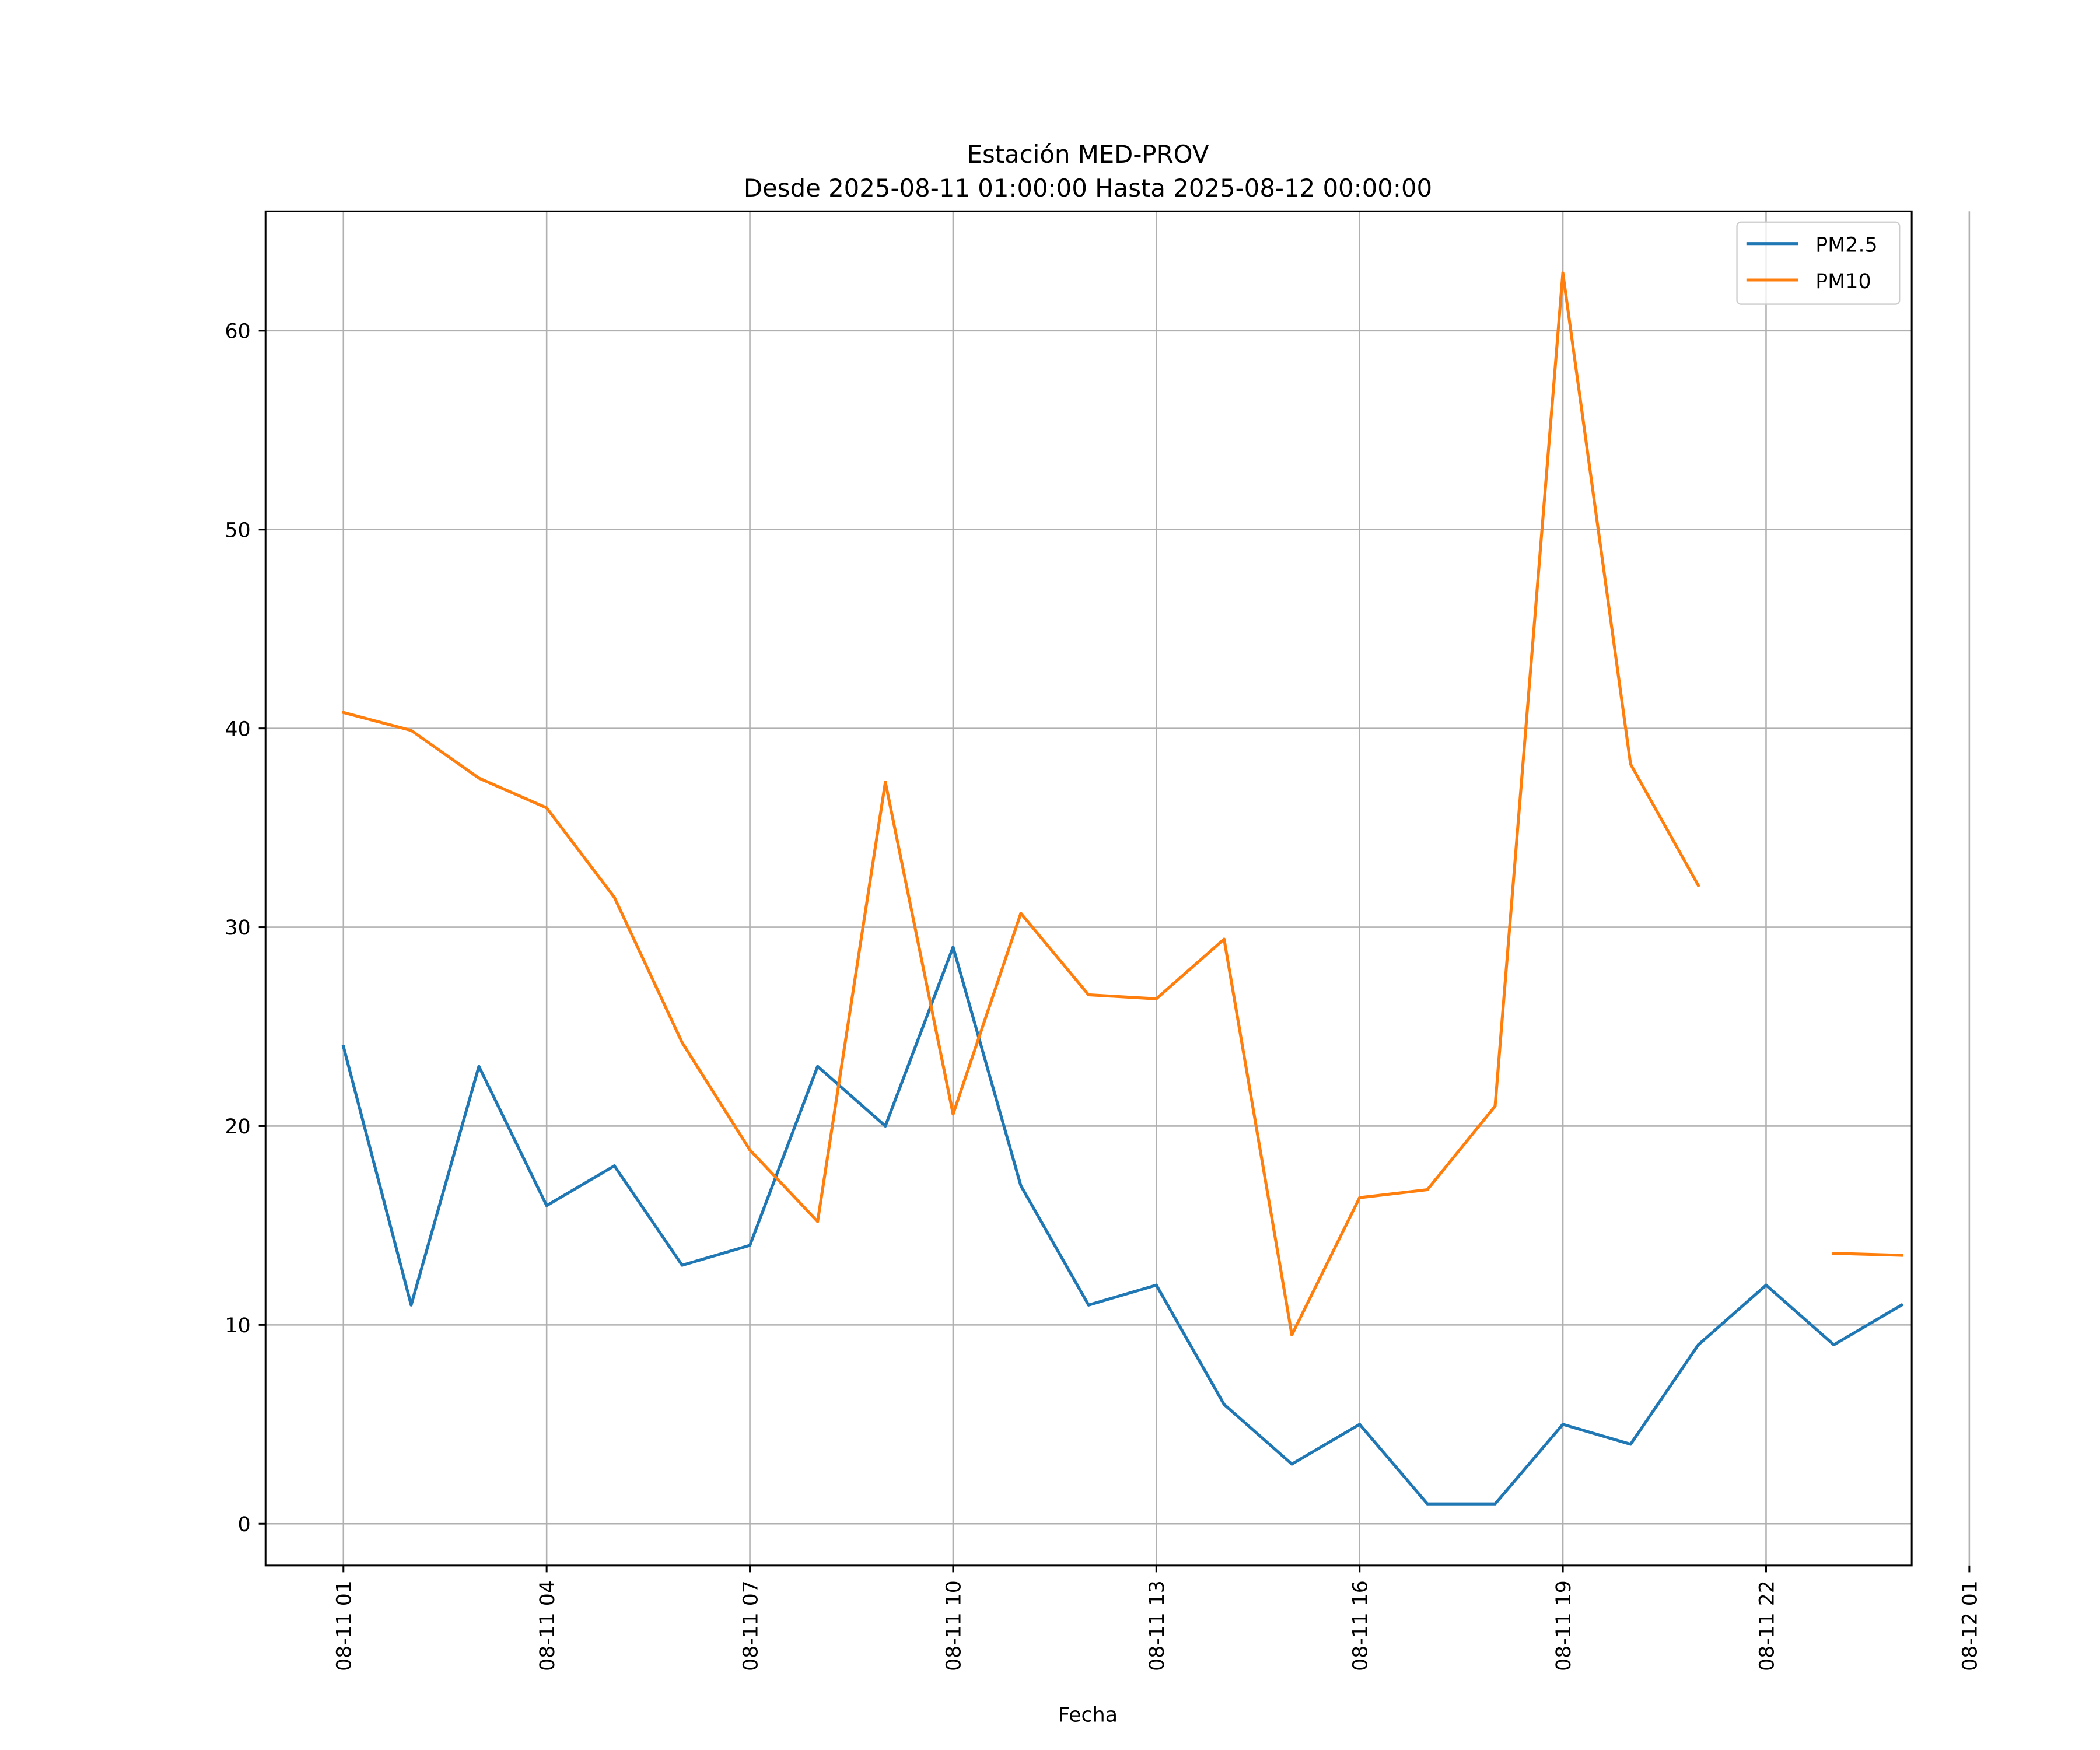 The width and height of the screenshot is (2100, 1750). What do you see at coordinates (237, 332) in the screenshot?
I see `y-tick-label: 60` at bounding box center [237, 332].